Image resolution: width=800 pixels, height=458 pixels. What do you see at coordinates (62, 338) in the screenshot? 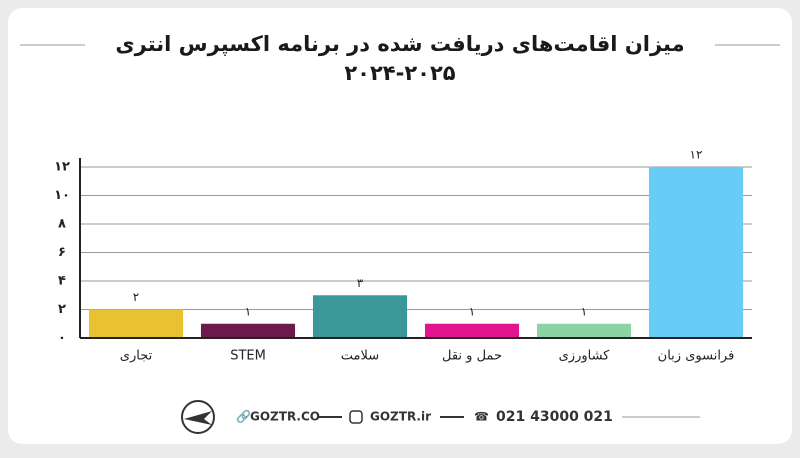
I see `y-tick-label: ۰` at bounding box center [62, 338].